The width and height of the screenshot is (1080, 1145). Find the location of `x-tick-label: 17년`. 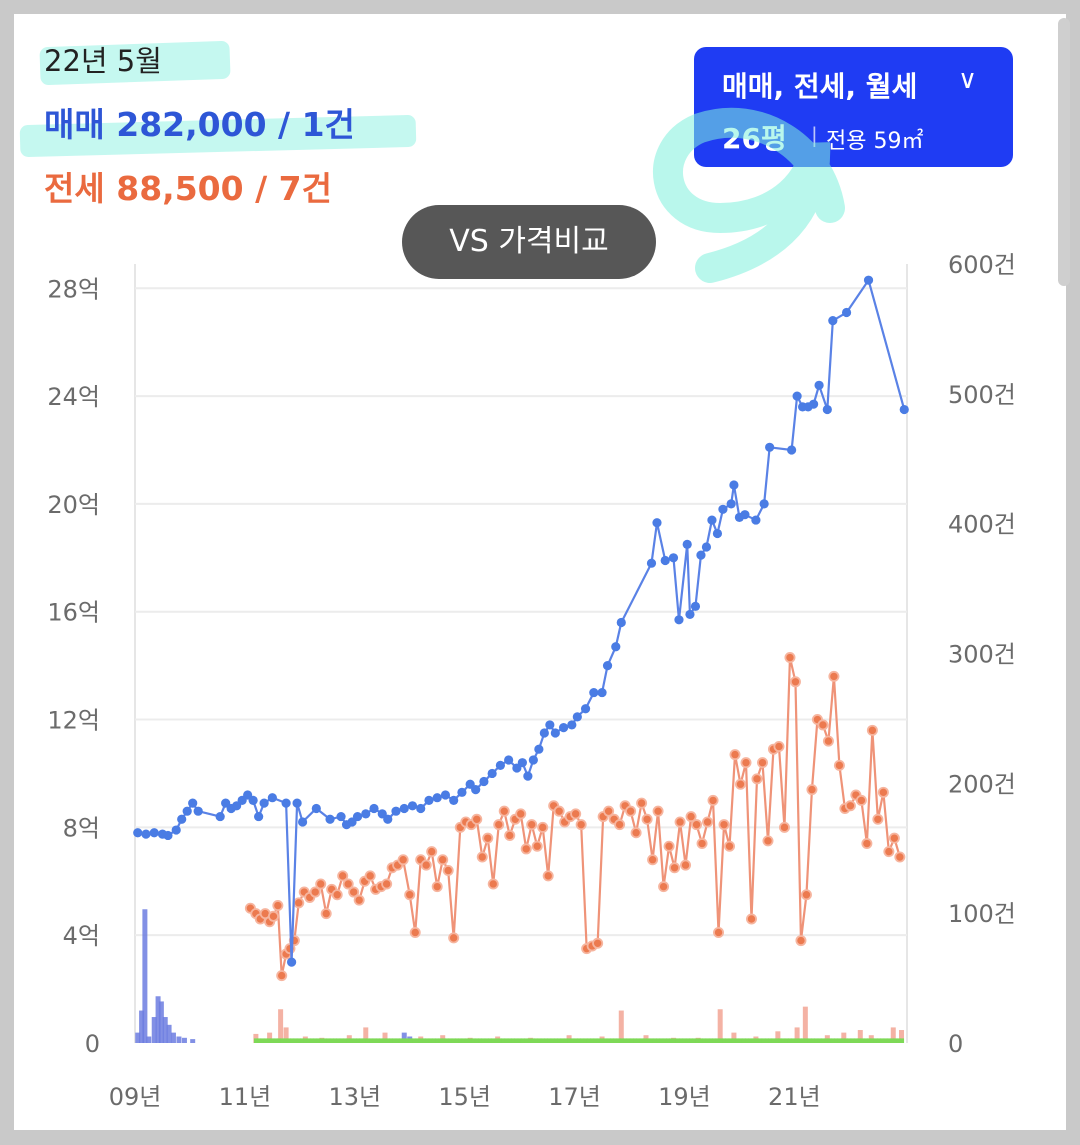

x-tick-label: 17년 is located at coordinates (574, 1097).